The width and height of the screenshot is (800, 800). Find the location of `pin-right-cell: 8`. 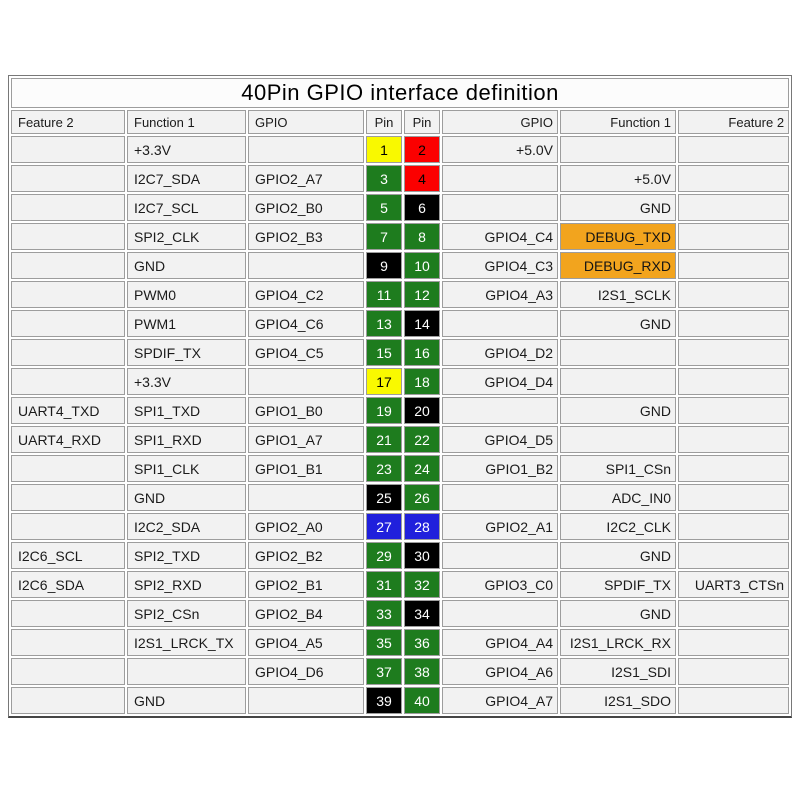

pin-right-cell: 8 is located at coordinates (422, 236).